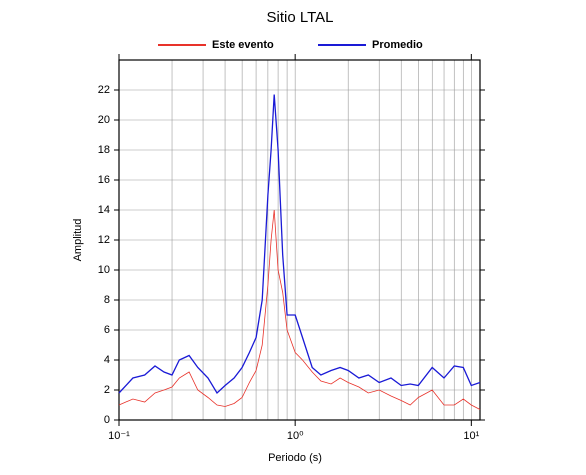 The width and height of the screenshot is (586, 475). Describe the element at coordinates (104, 150) in the screenshot. I see `y-tick-label: 18` at that location.